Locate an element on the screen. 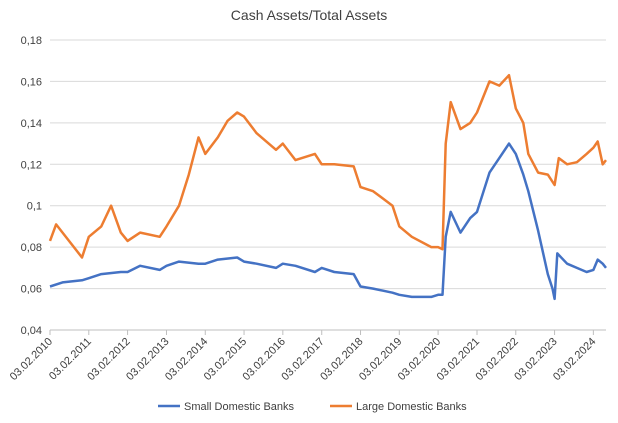 The width and height of the screenshot is (618, 423). chart-title: Cash Assets/Total Assets is located at coordinates (309, 15).